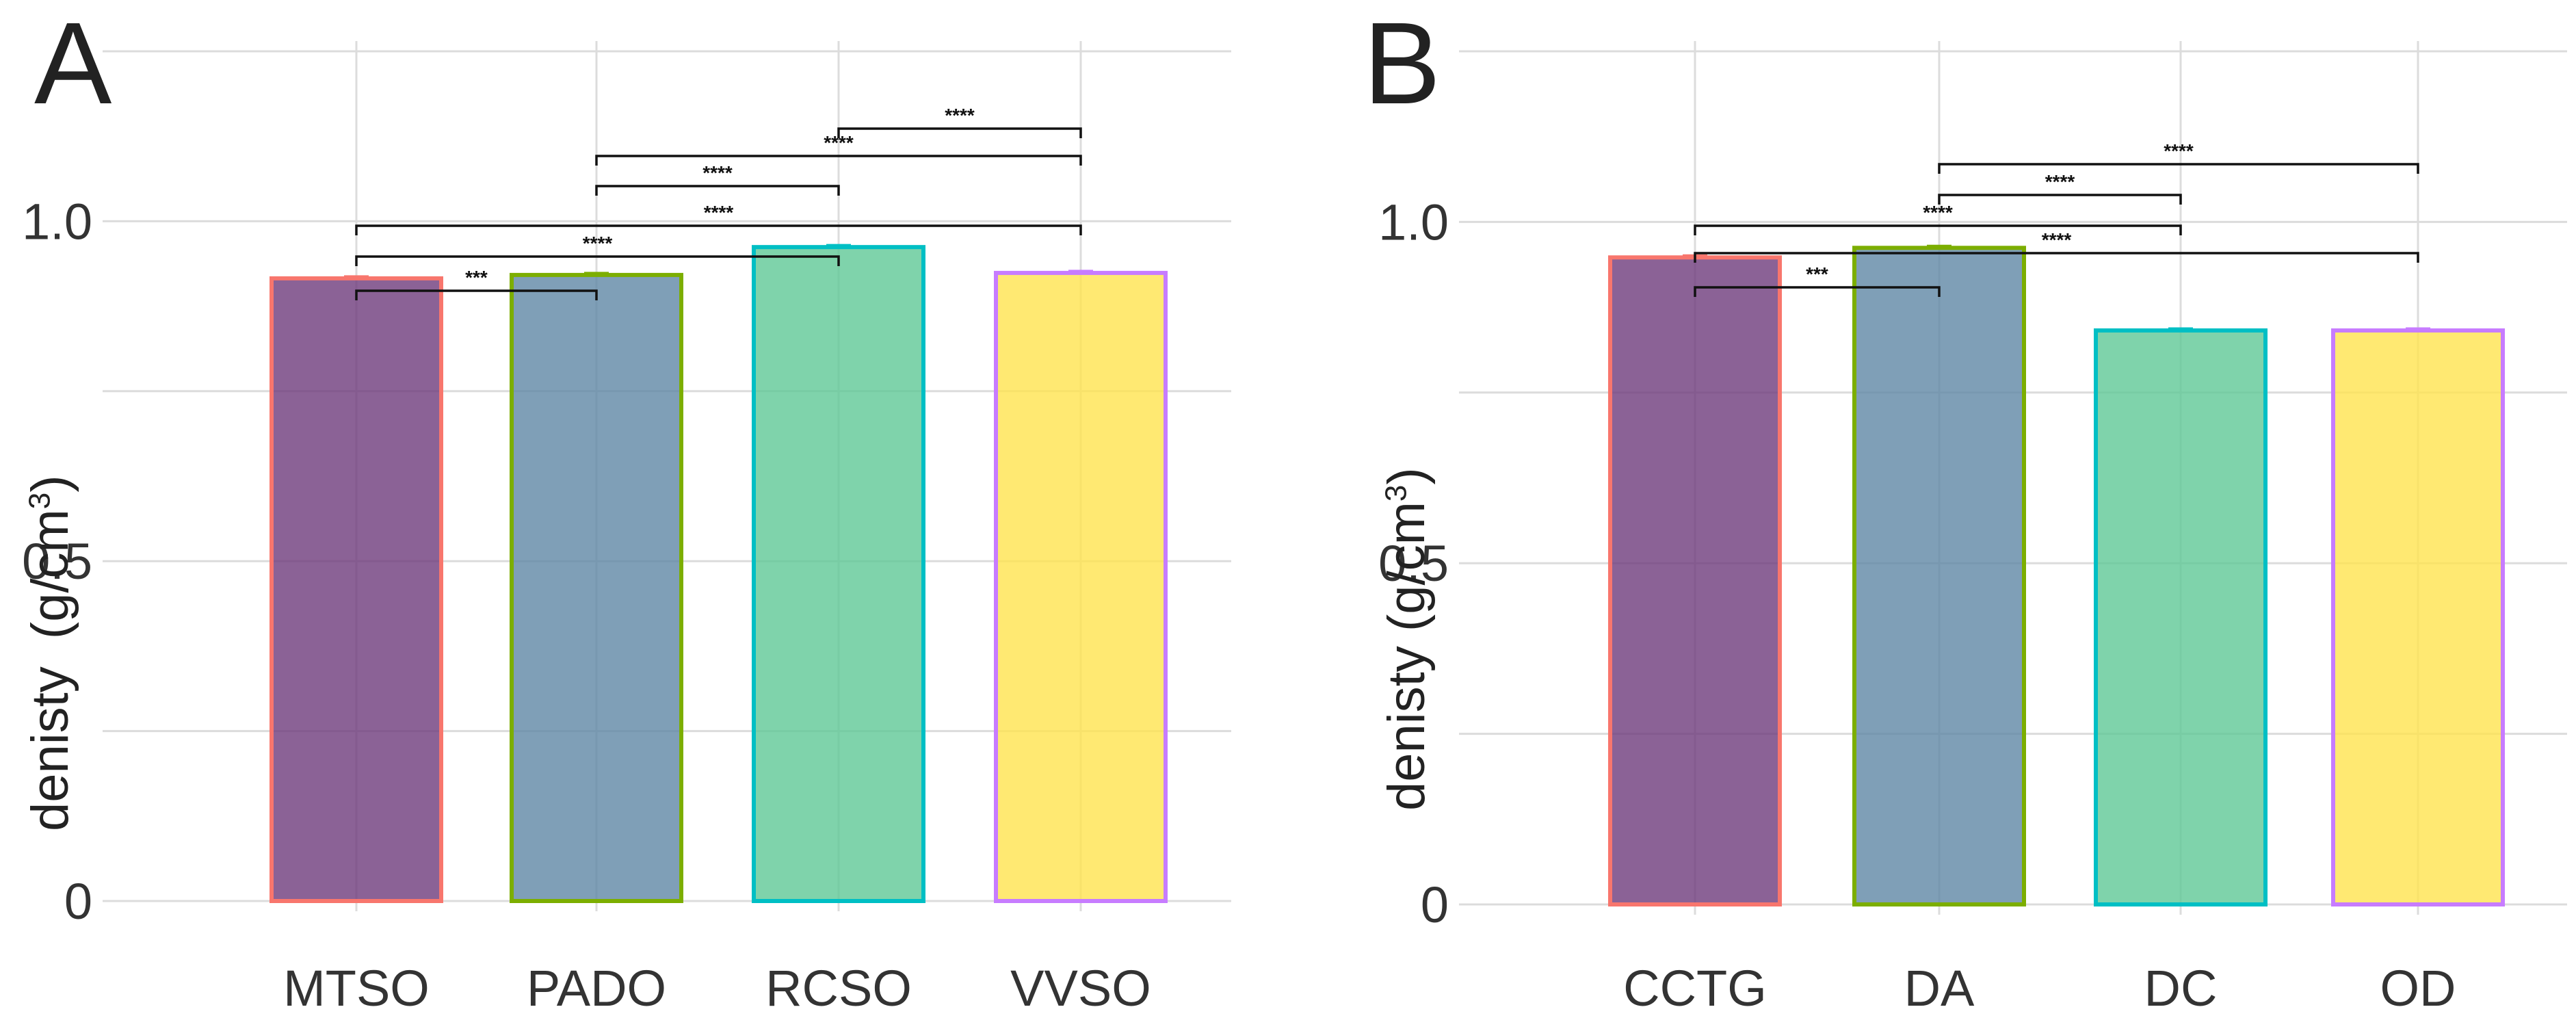 The width and height of the screenshot is (2576, 1031). I want to click on chart-a-sig-bracket-5: ****, so click(959, 121).